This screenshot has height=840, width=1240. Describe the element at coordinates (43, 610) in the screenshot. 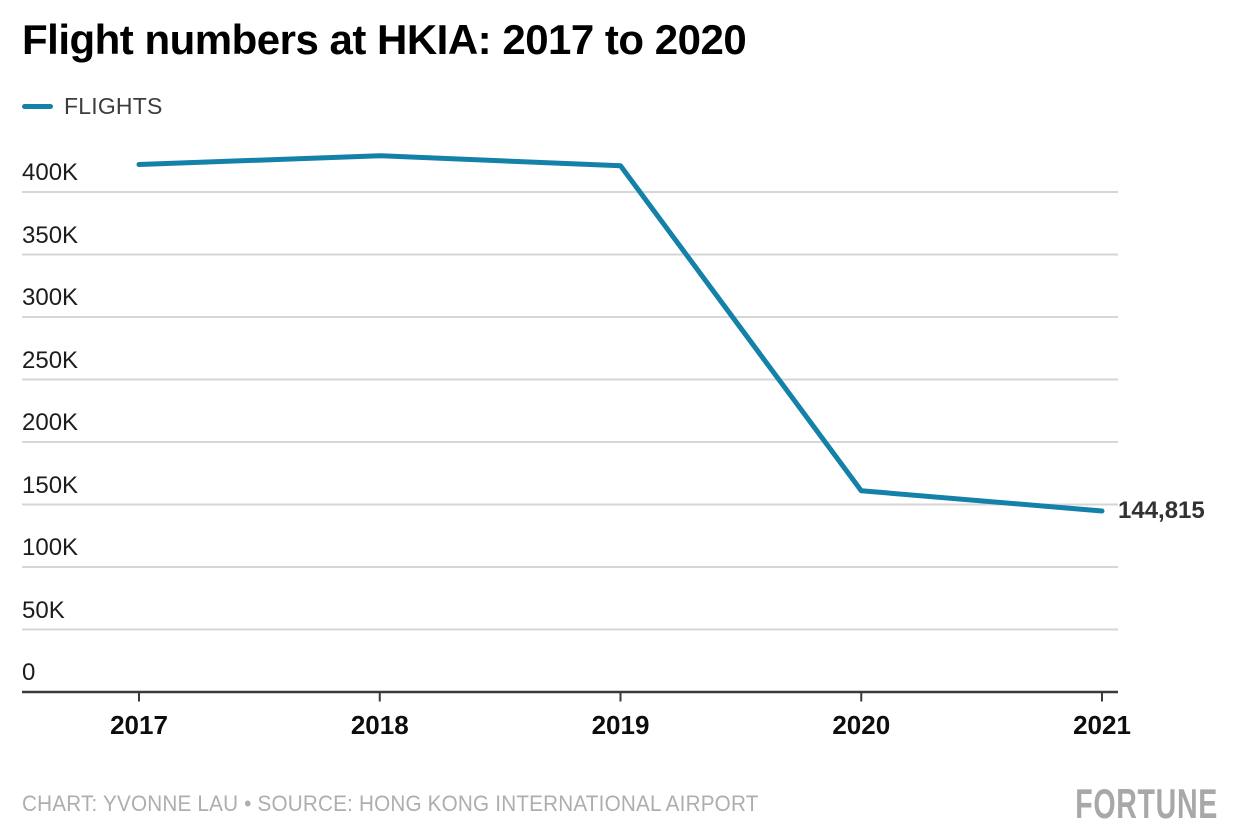

I see `y-tick-label: 50K` at that location.